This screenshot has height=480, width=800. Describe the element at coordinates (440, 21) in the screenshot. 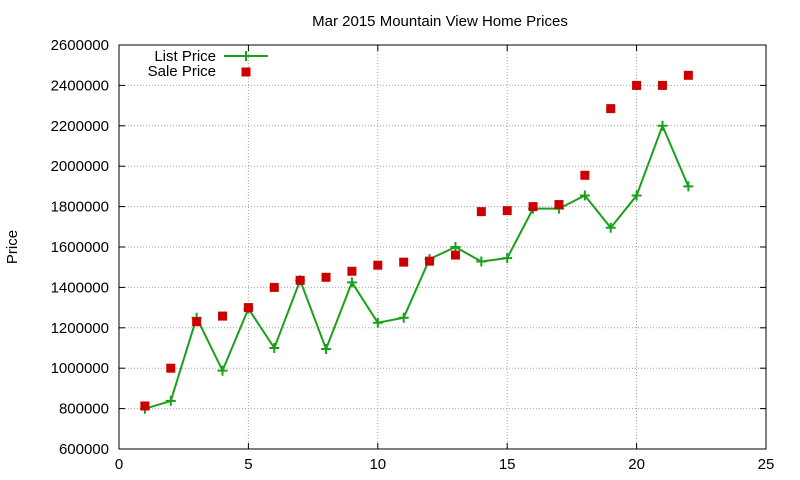

I see `chart-title: Mar 2015 Mountain View Home Prices` at that location.